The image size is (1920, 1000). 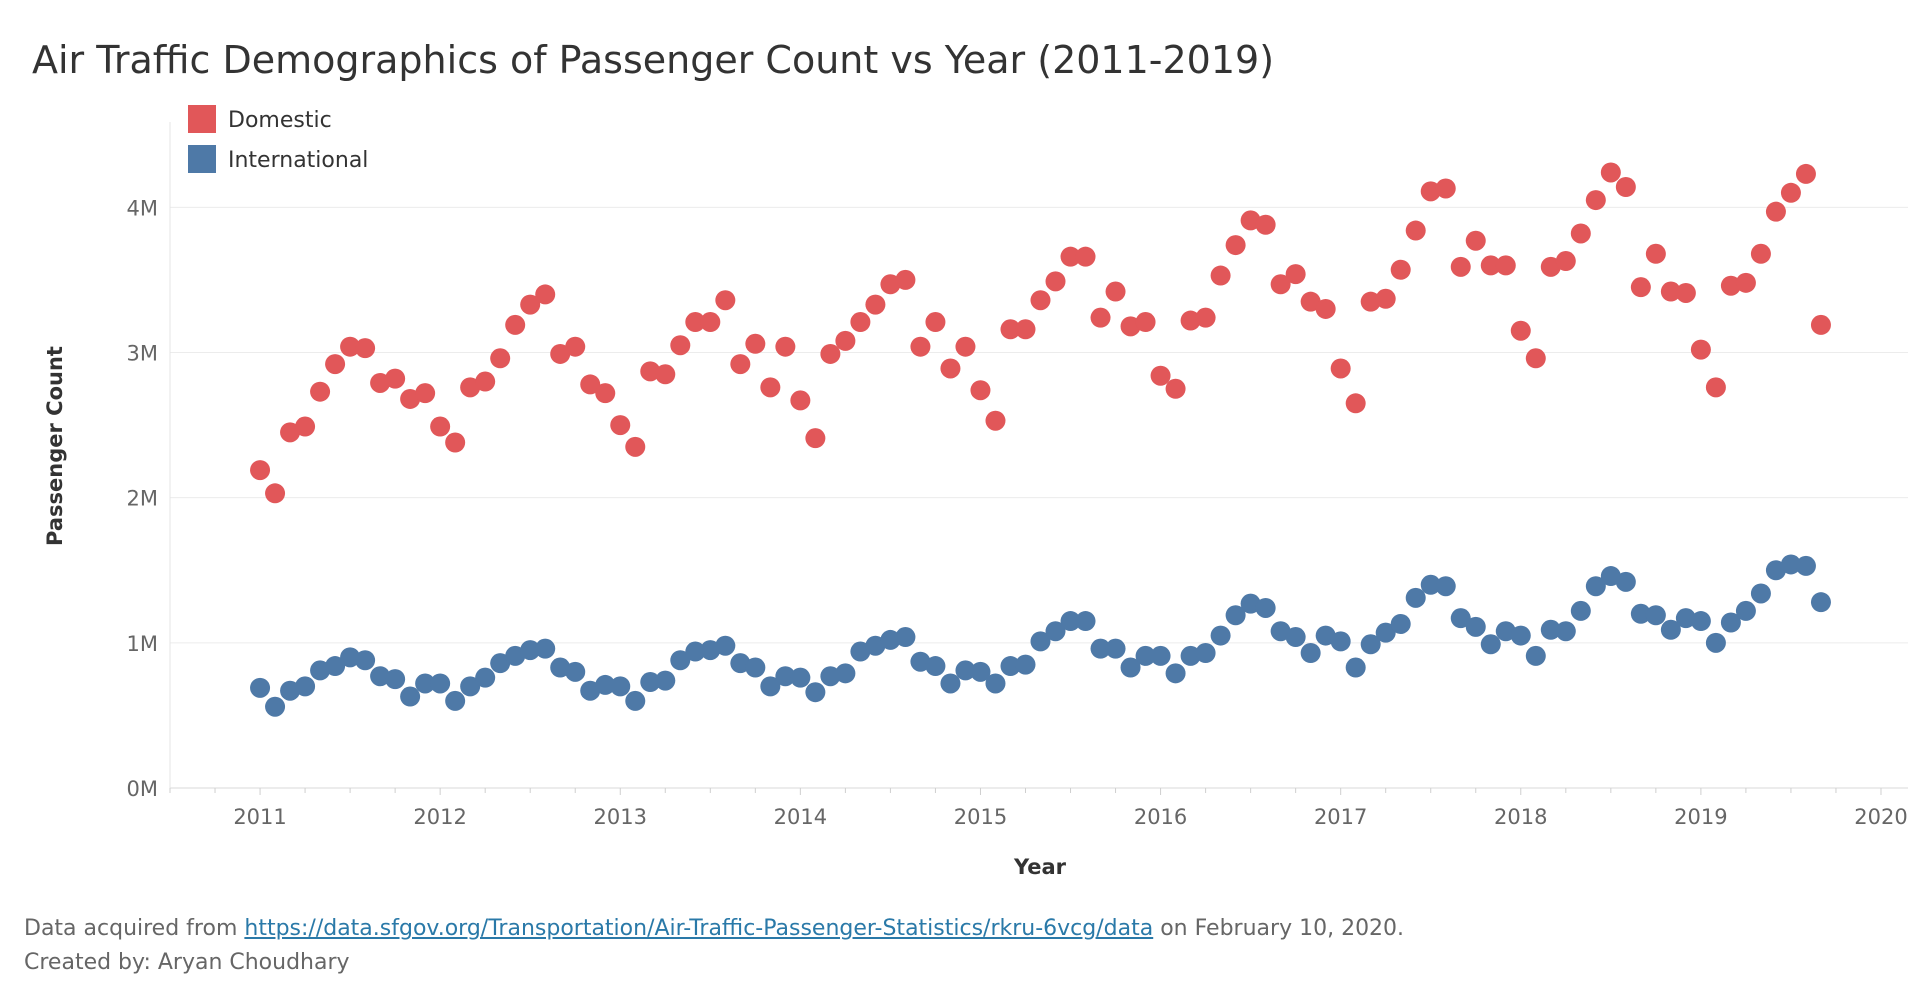 I want to click on legend-label-international: International, so click(x=298, y=160).